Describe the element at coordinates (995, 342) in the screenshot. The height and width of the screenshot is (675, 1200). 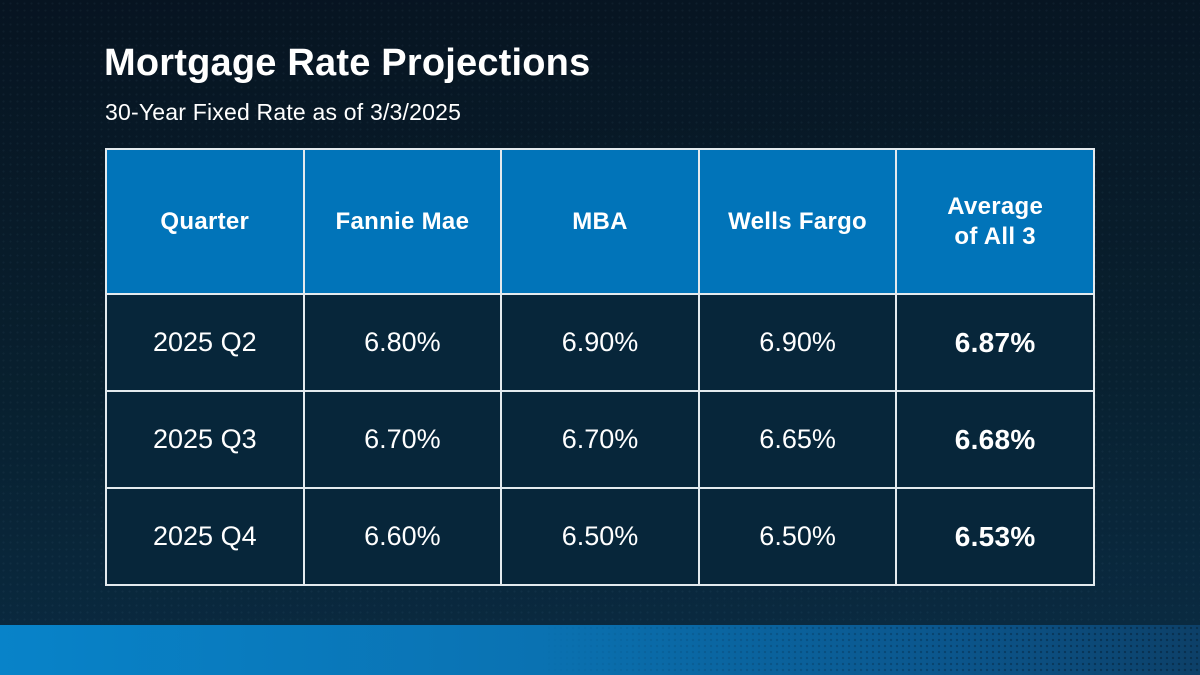
I see `cell-average: 6.87%` at that location.